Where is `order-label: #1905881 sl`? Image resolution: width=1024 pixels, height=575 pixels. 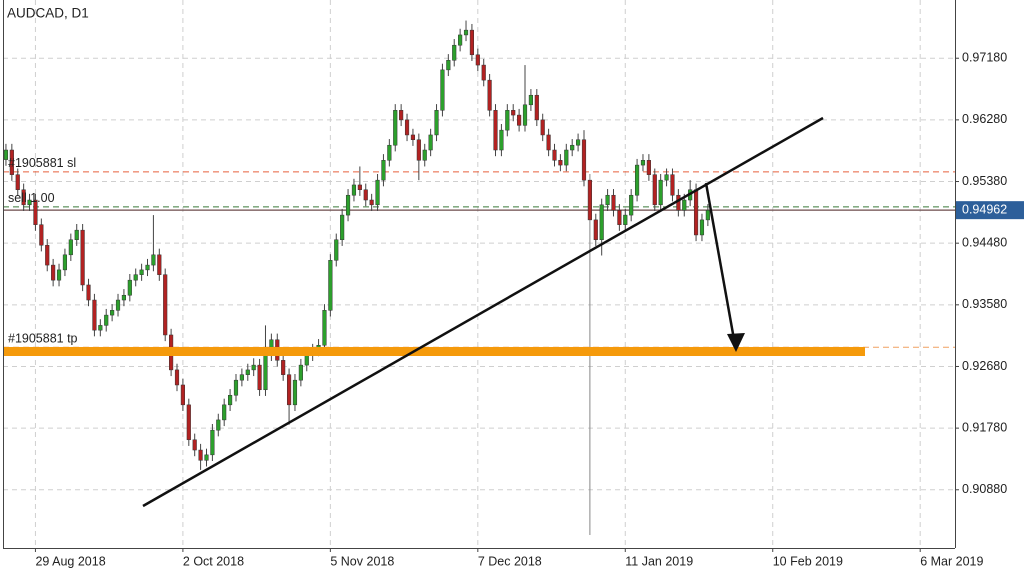
order-label: #1905881 sl is located at coordinates (42, 163).